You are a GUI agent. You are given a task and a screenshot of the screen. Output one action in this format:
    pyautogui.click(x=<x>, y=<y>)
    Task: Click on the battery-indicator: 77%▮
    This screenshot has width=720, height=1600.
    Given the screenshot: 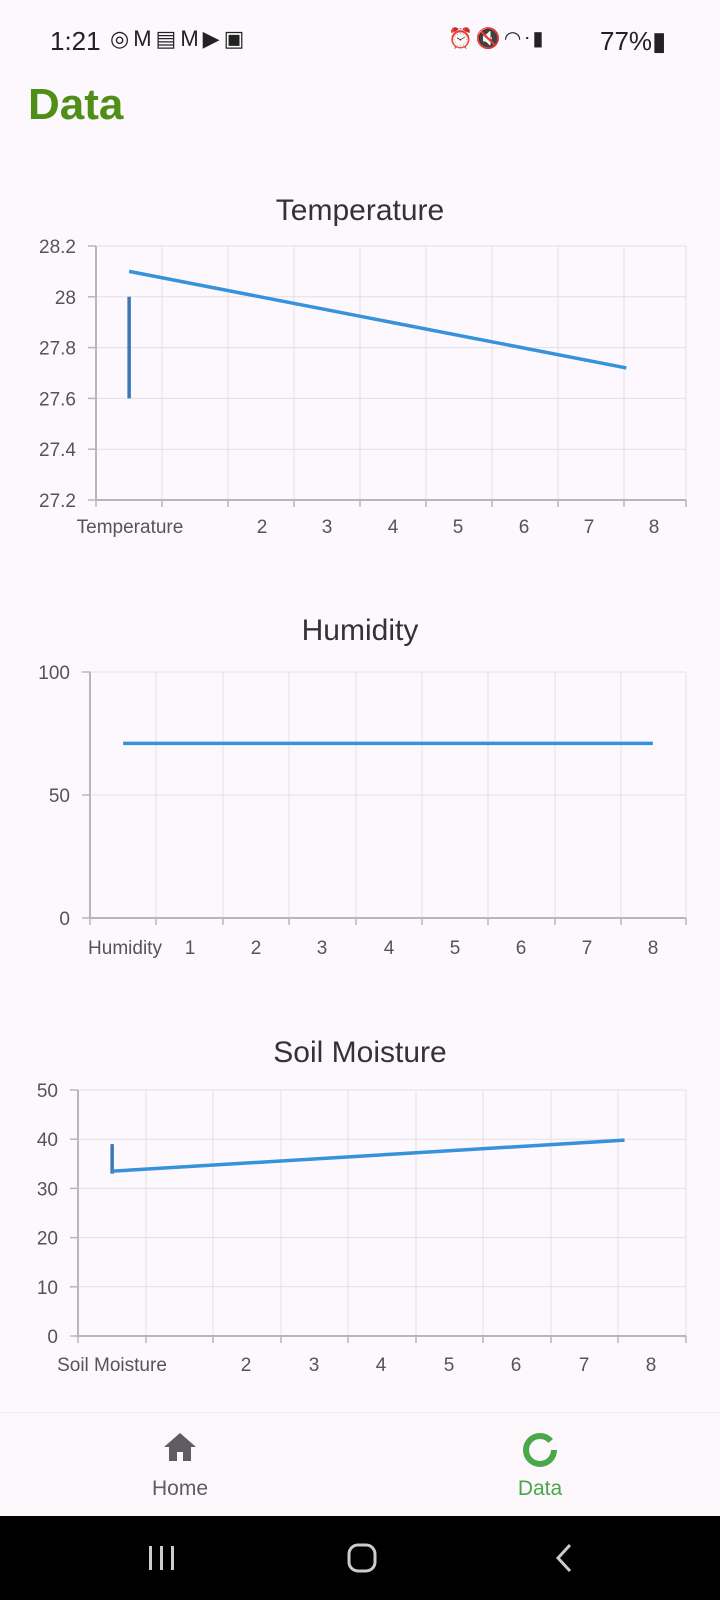 What is the action you would take?
    pyautogui.click(x=633, y=41)
    